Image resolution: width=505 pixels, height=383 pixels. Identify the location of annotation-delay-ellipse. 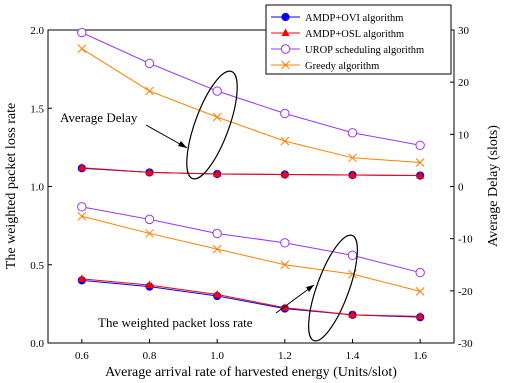
(212, 125).